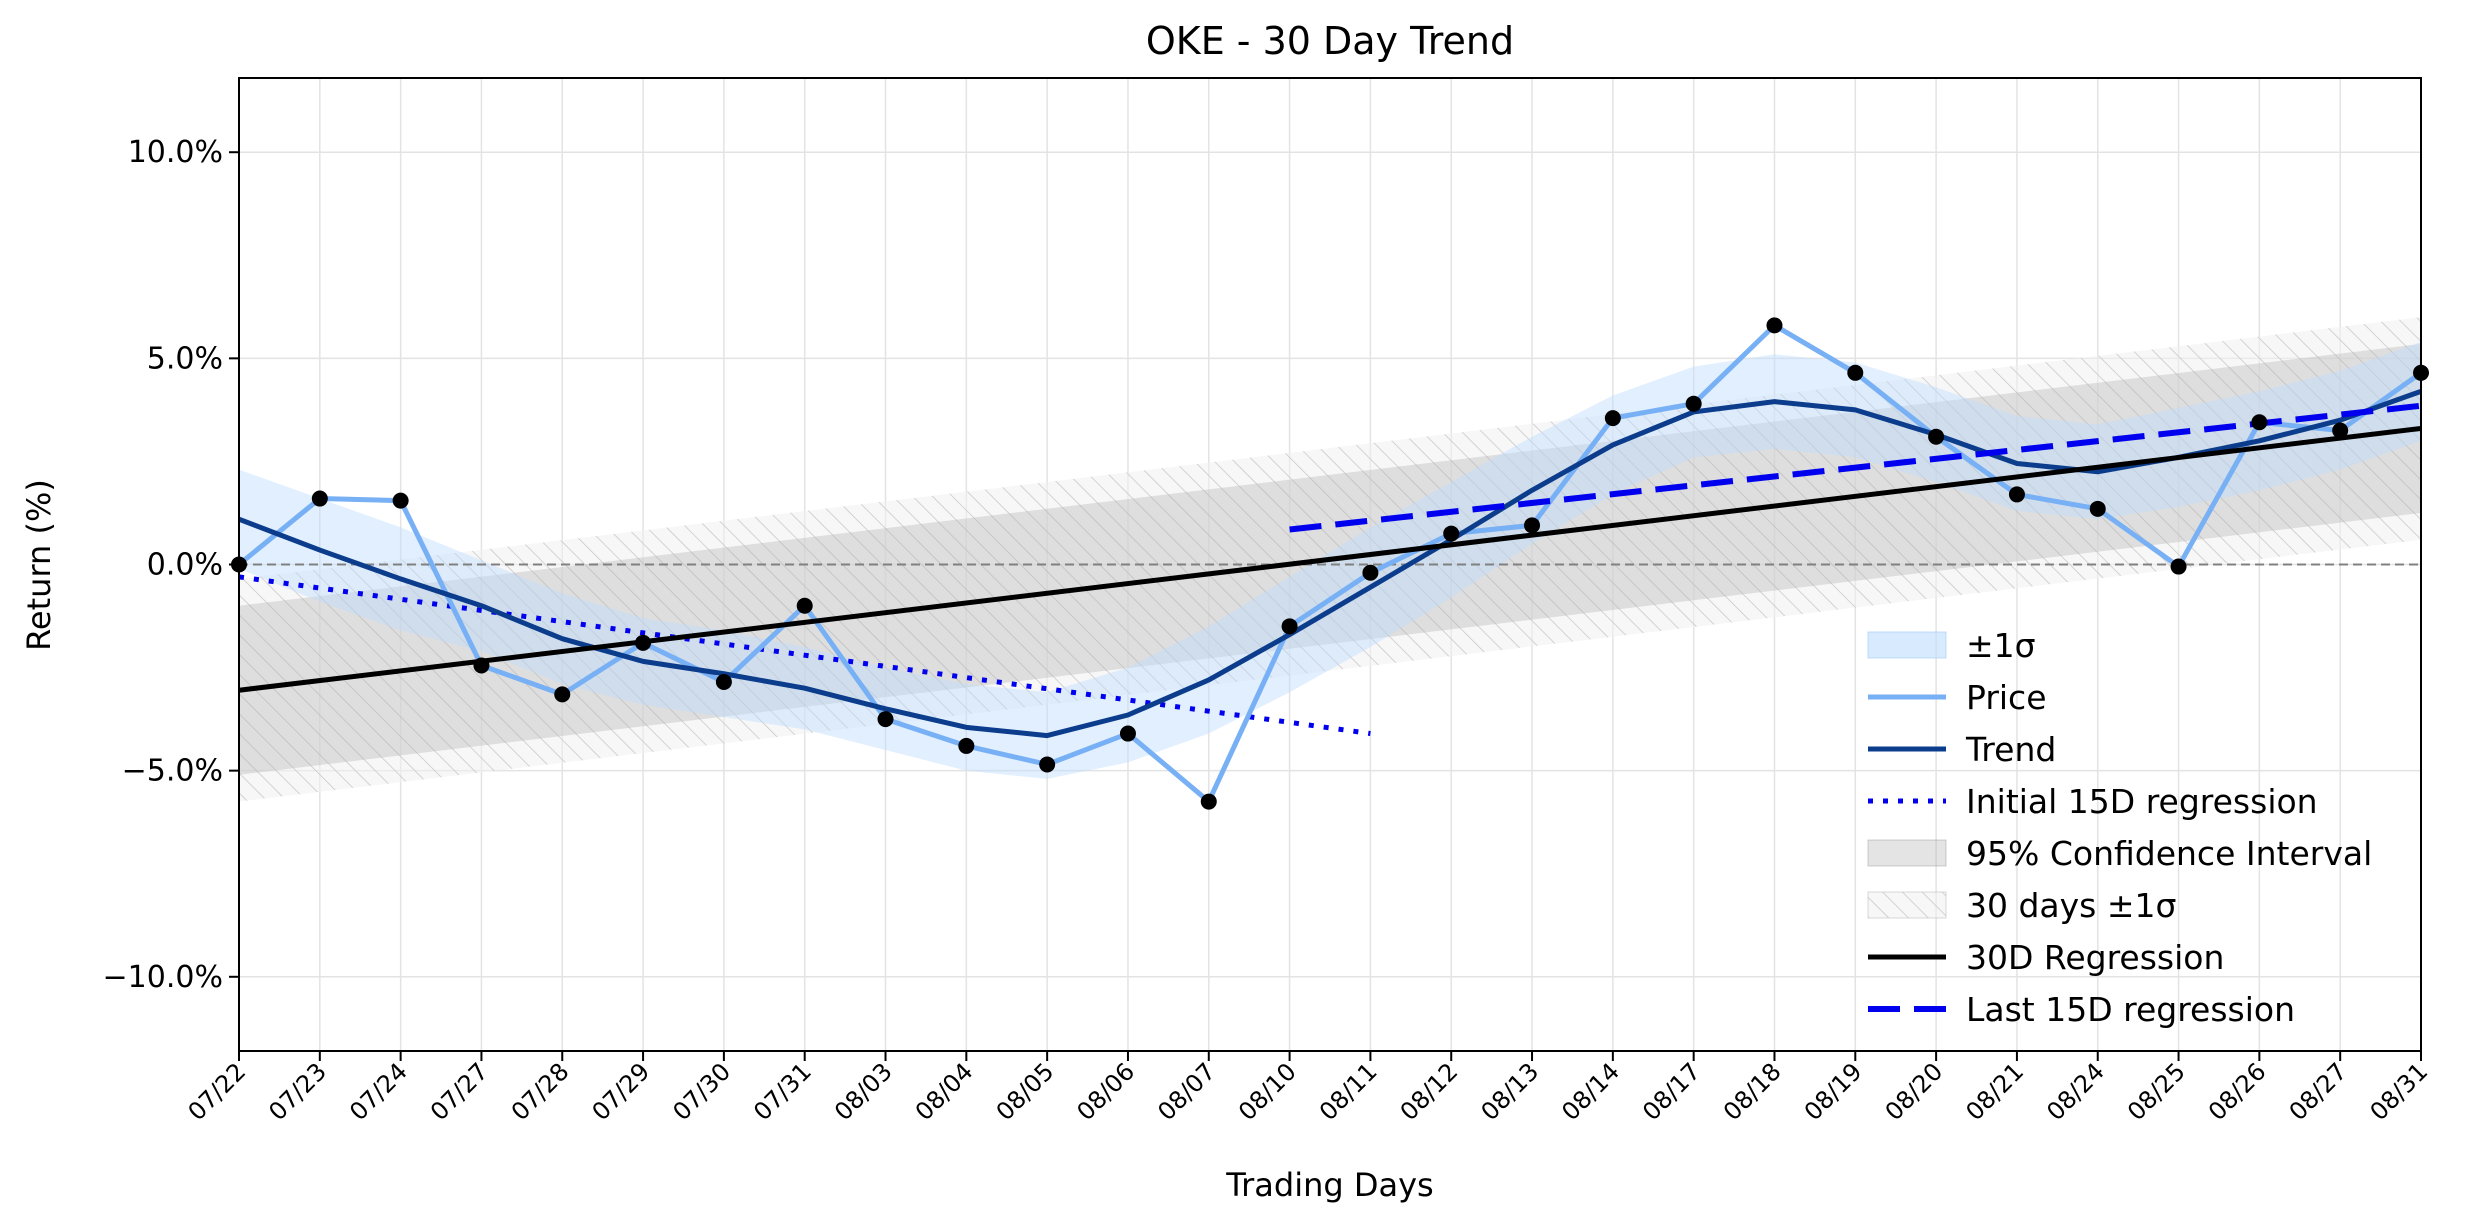 This screenshot has height=1224, width=2474. I want to click on x-tick-label: 08/06, so click(1105, 1091).